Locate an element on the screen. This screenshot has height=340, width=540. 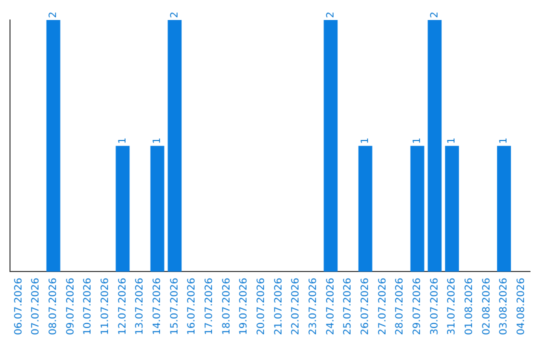
x-tick-label: 26.07.2026 is located at coordinates (365, 307).